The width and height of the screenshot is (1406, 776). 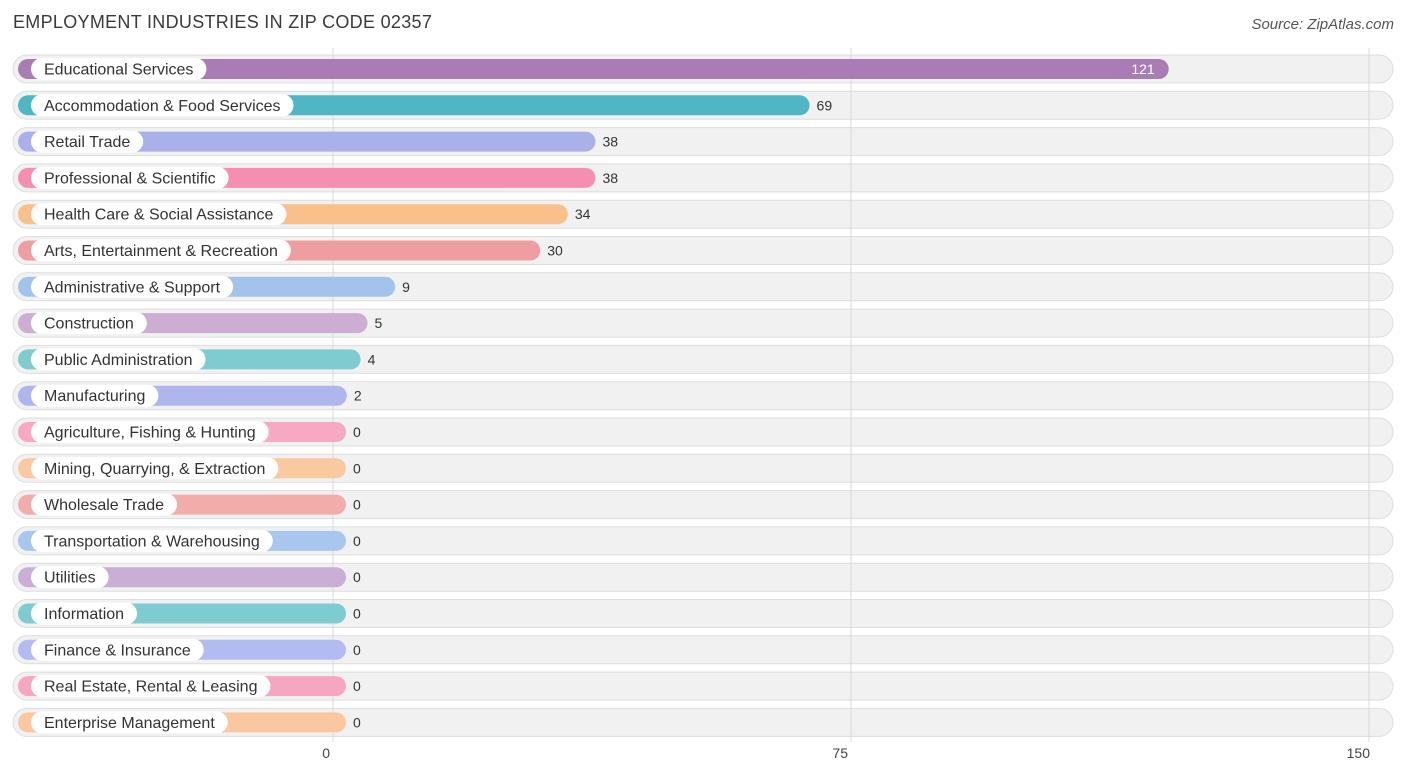 I want to click on category-label: Arts, Entertainment & Recreation, so click(x=161, y=251).